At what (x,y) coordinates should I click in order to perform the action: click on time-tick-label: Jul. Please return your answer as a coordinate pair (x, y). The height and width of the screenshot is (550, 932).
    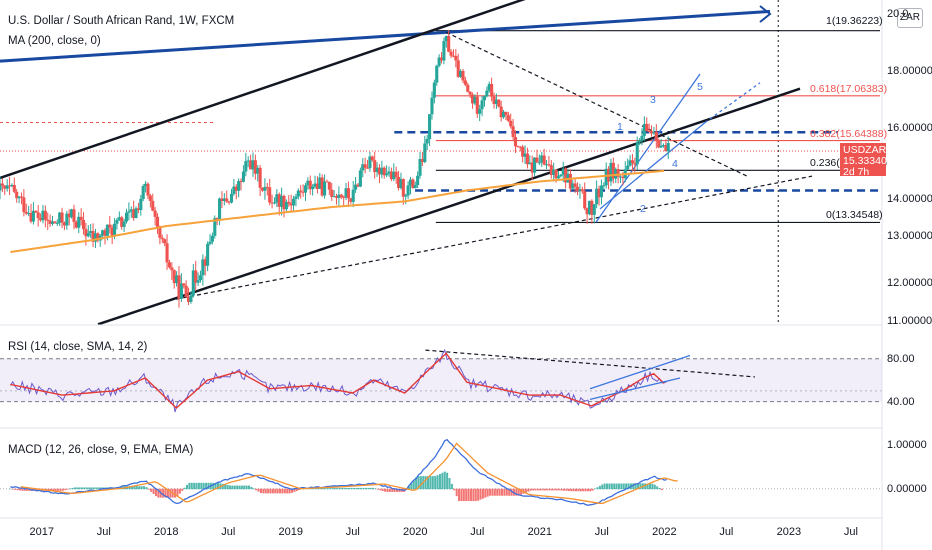
    Looking at the image, I should click on (850, 532).